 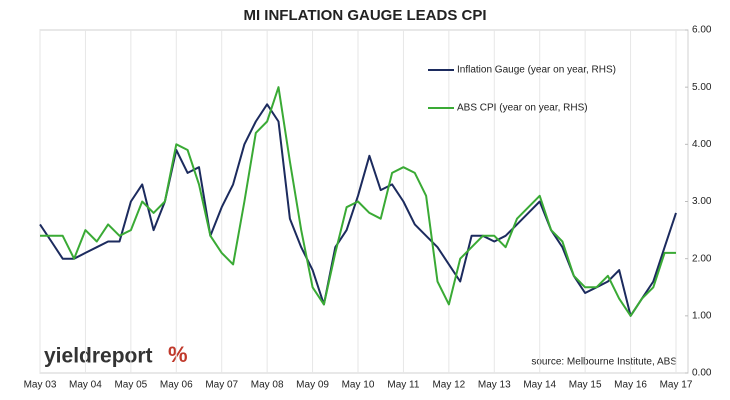 I want to click on logo-text: yieldreport, so click(x=98, y=356).